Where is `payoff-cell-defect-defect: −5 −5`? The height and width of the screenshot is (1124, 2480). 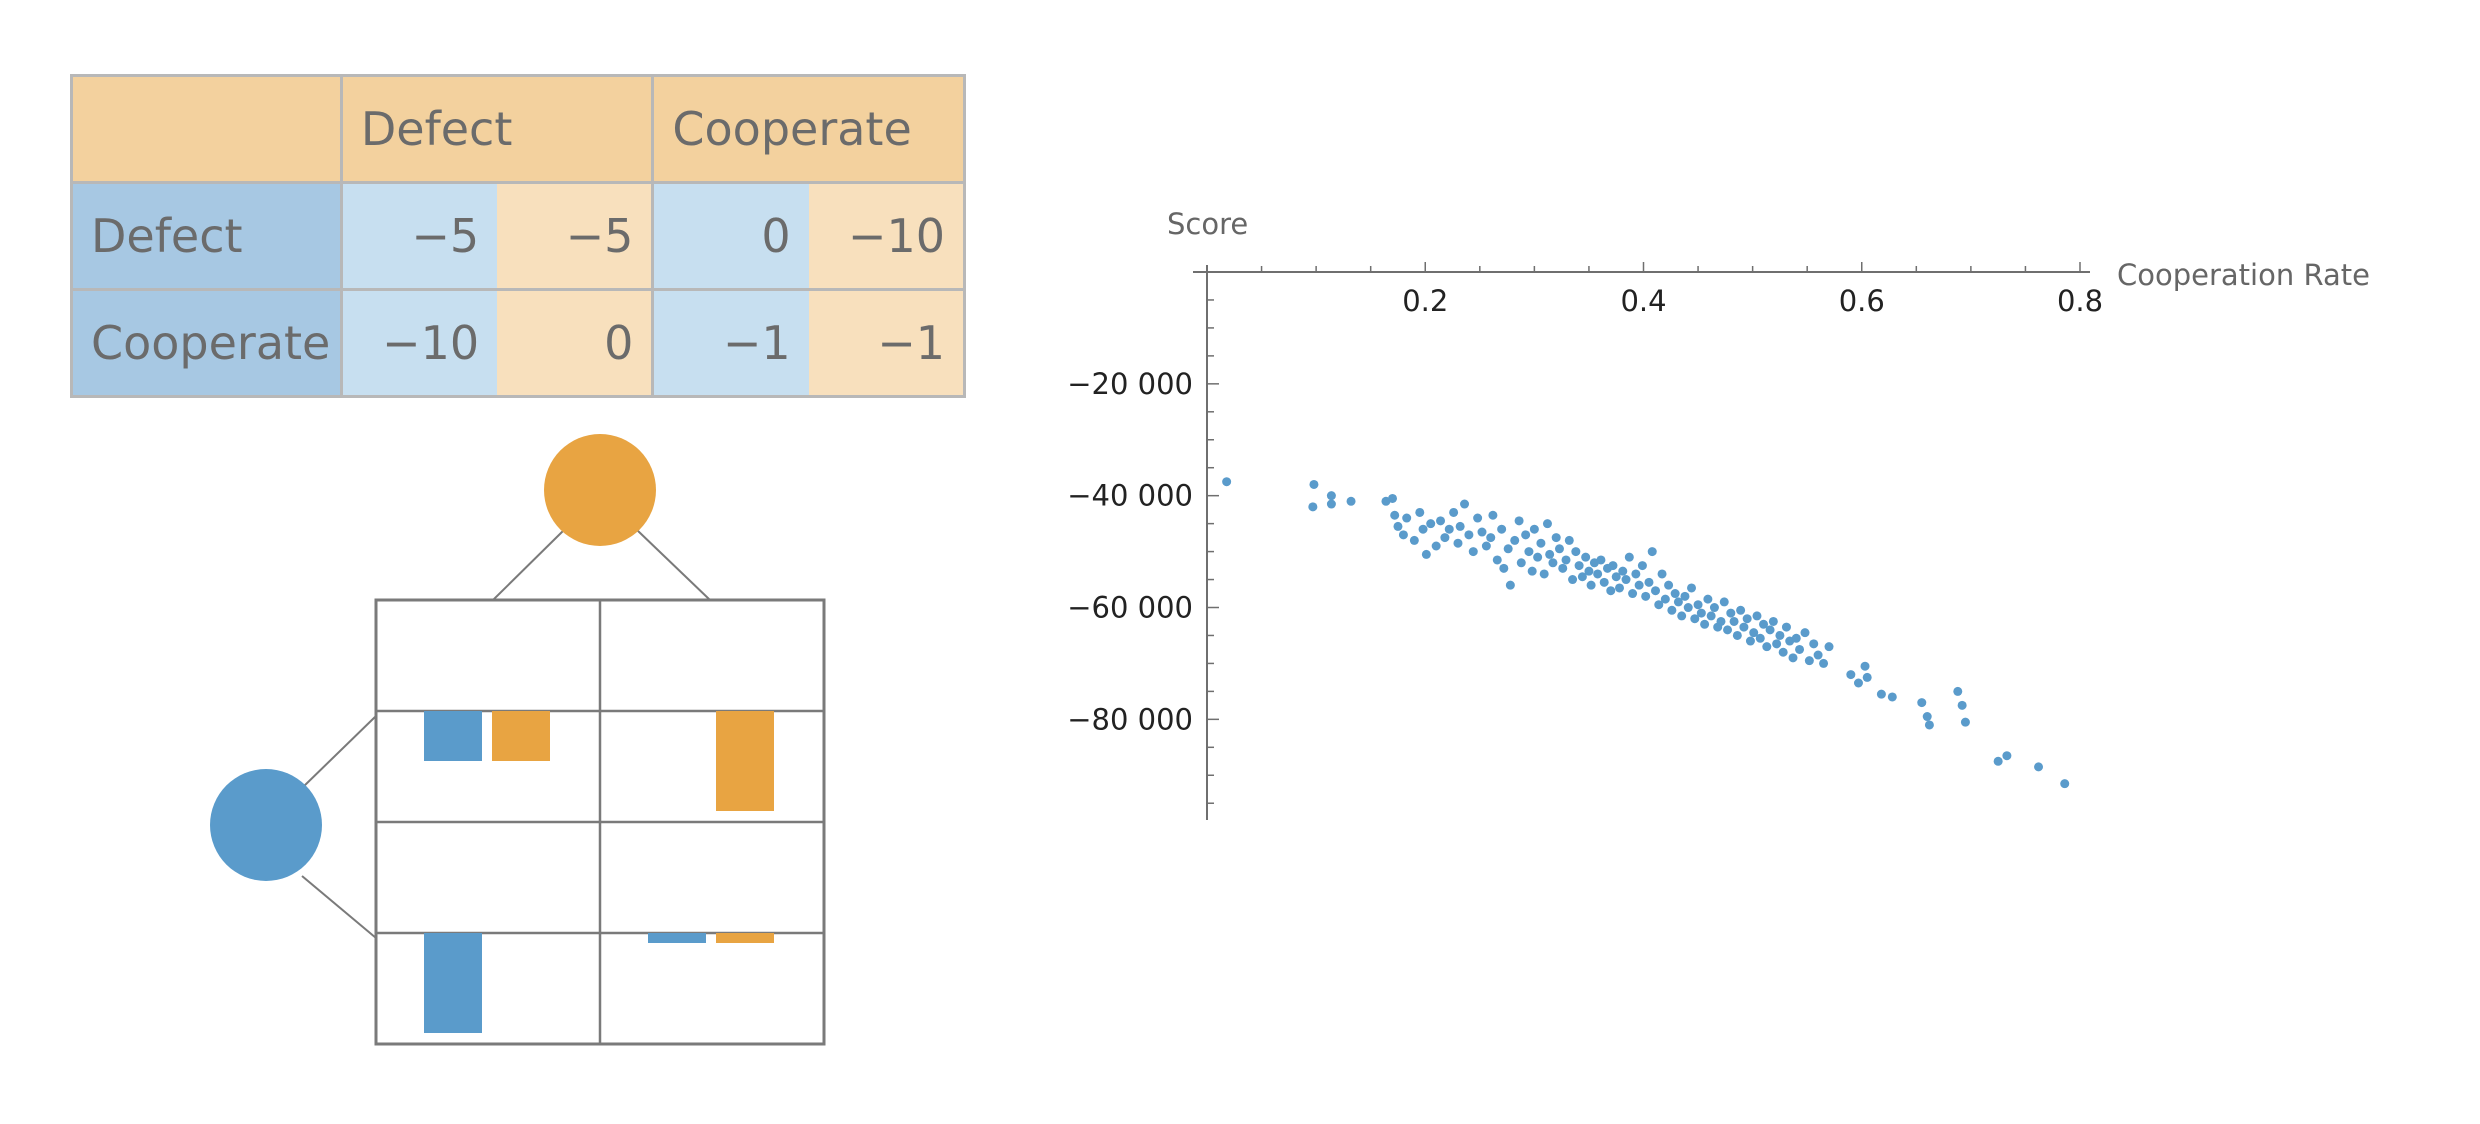 payoff-cell-defect-defect: −5 −5 is located at coordinates (497, 236).